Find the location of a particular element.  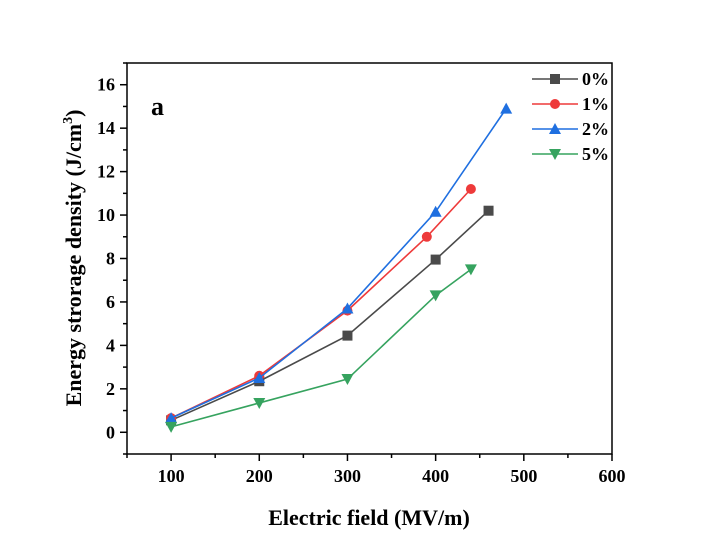

y-tick-label: 14 is located at coordinates (106, 128).